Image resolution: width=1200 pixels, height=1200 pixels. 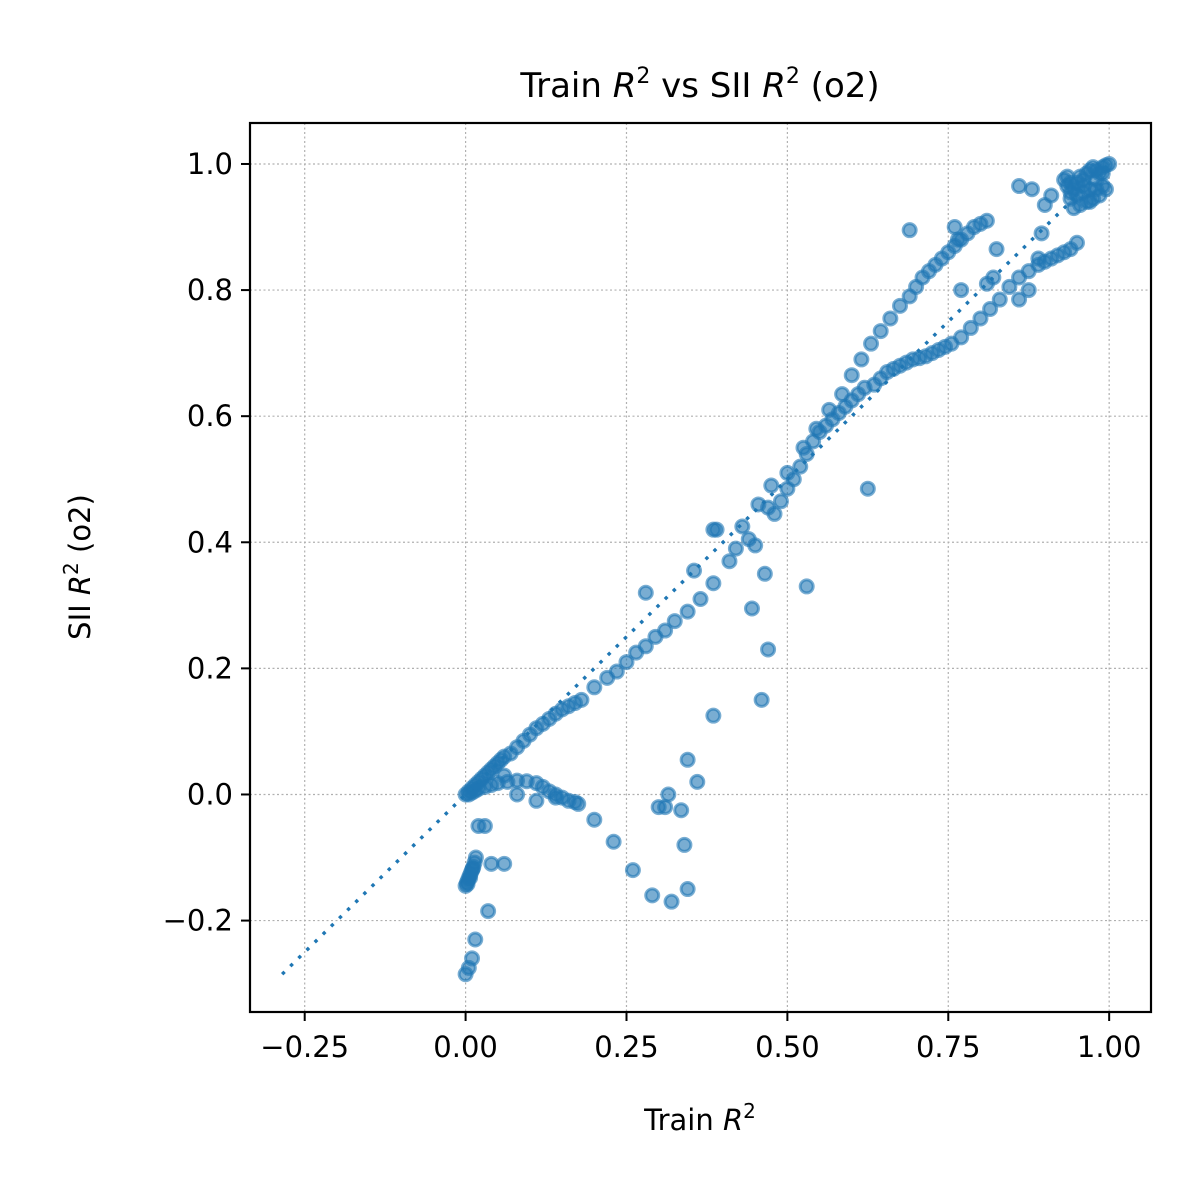 What do you see at coordinates (210, 416) in the screenshot?
I see `y-tick-label: 0.6` at bounding box center [210, 416].